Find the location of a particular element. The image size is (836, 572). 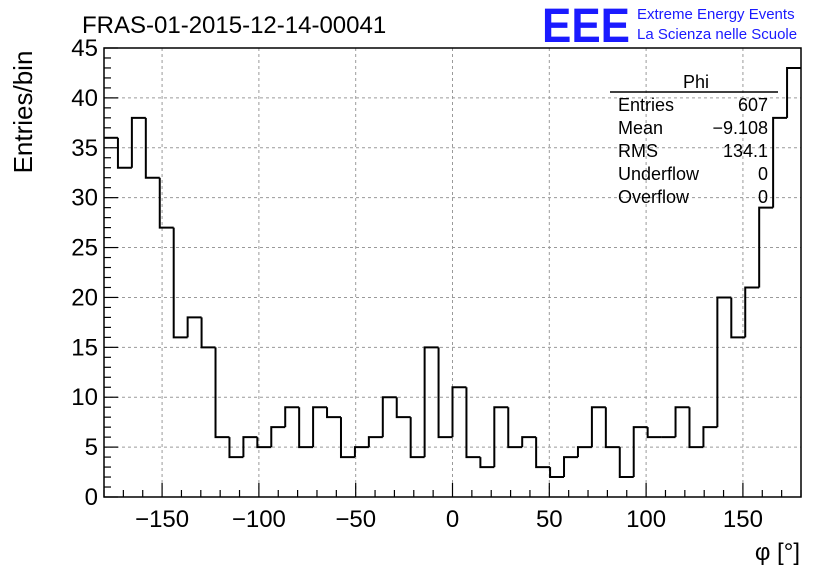

y-tick-label: 30 is located at coordinates (84, 198).